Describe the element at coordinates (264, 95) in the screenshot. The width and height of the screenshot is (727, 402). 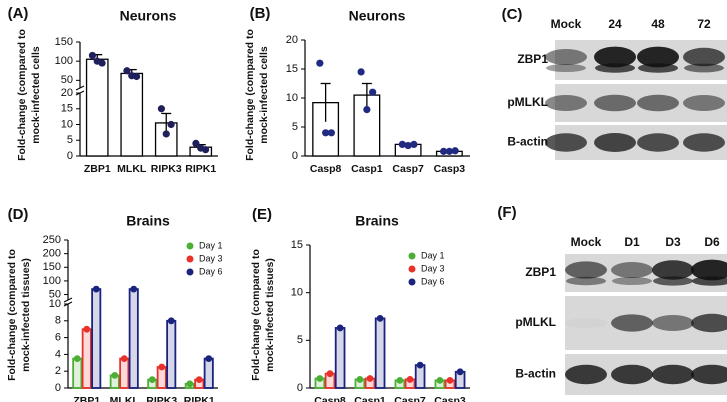
I see `y-axis-label: mock-infected cells` at that location.